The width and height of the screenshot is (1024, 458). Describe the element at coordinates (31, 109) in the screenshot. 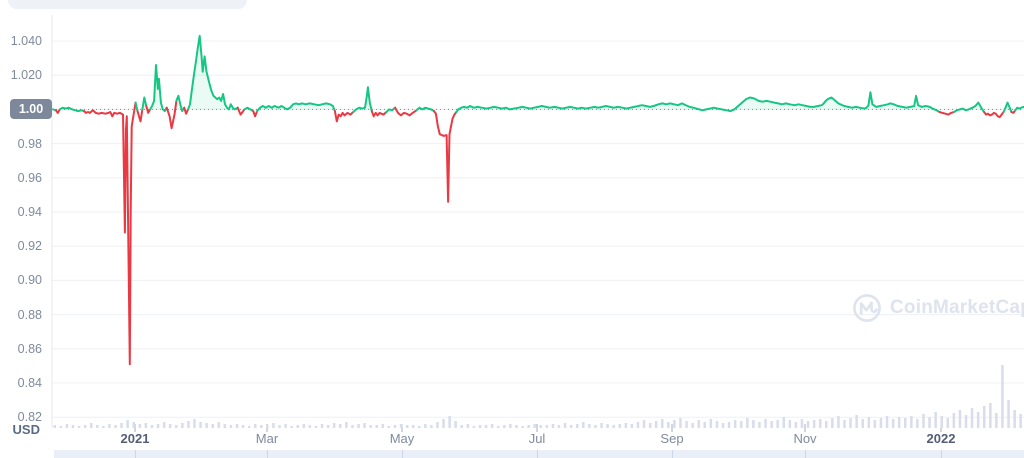

I see `current-price-badge: 1.00` at that location.